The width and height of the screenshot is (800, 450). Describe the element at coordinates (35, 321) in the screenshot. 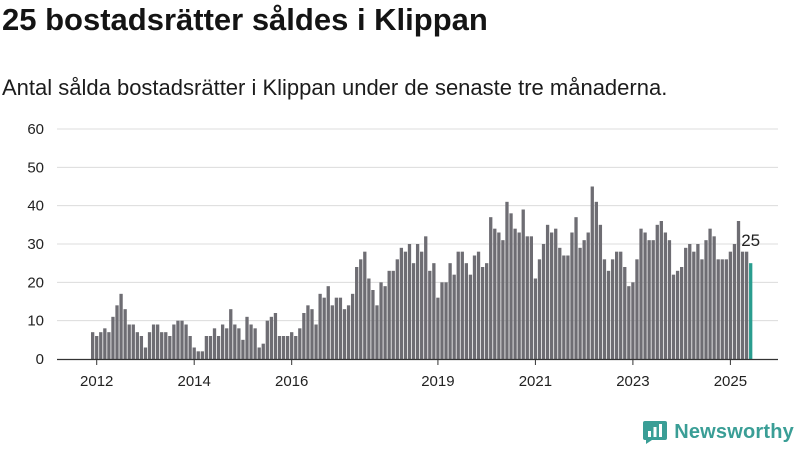

I see `y-tick-label: 10` at that location.